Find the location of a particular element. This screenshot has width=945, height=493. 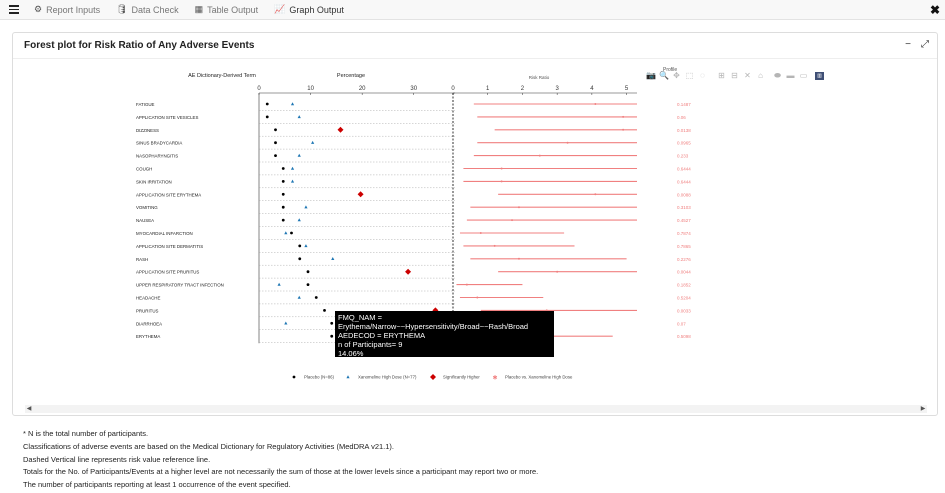

term-label: VOMITING is located at coordinates (147, 207).